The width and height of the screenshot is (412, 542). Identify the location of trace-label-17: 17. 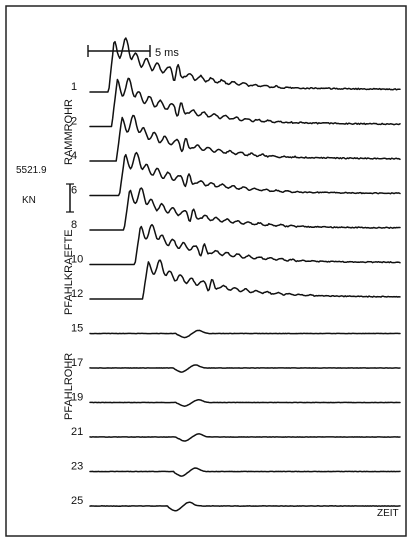
(77, 363).